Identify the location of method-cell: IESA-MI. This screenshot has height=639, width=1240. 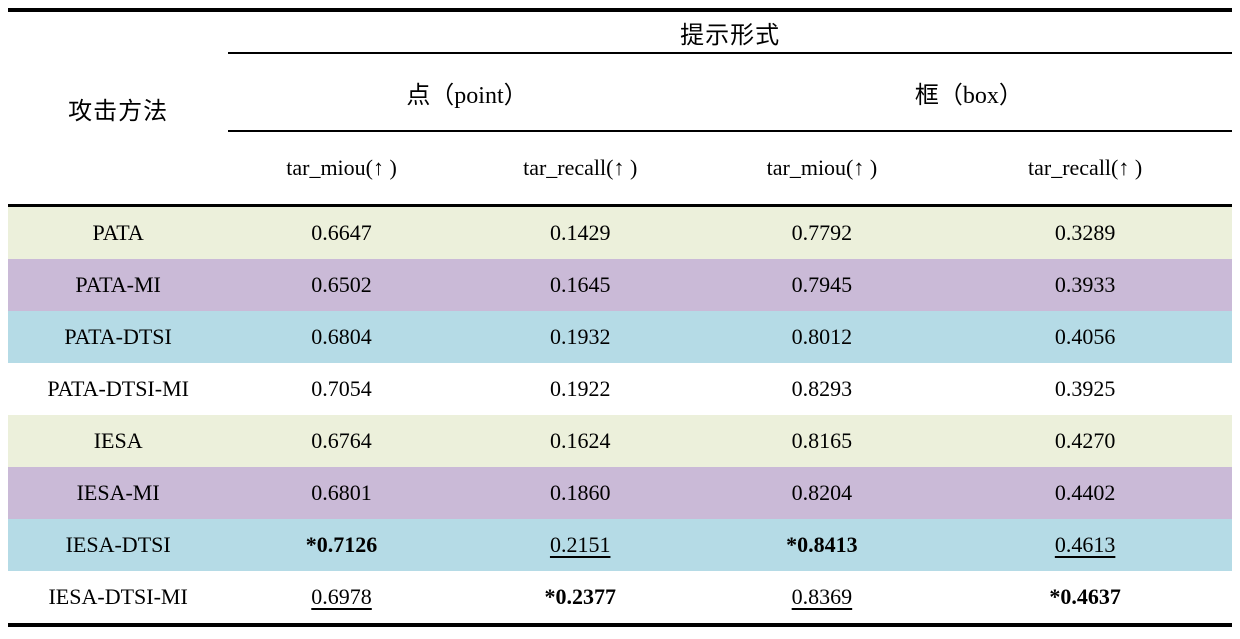
(118, 492).